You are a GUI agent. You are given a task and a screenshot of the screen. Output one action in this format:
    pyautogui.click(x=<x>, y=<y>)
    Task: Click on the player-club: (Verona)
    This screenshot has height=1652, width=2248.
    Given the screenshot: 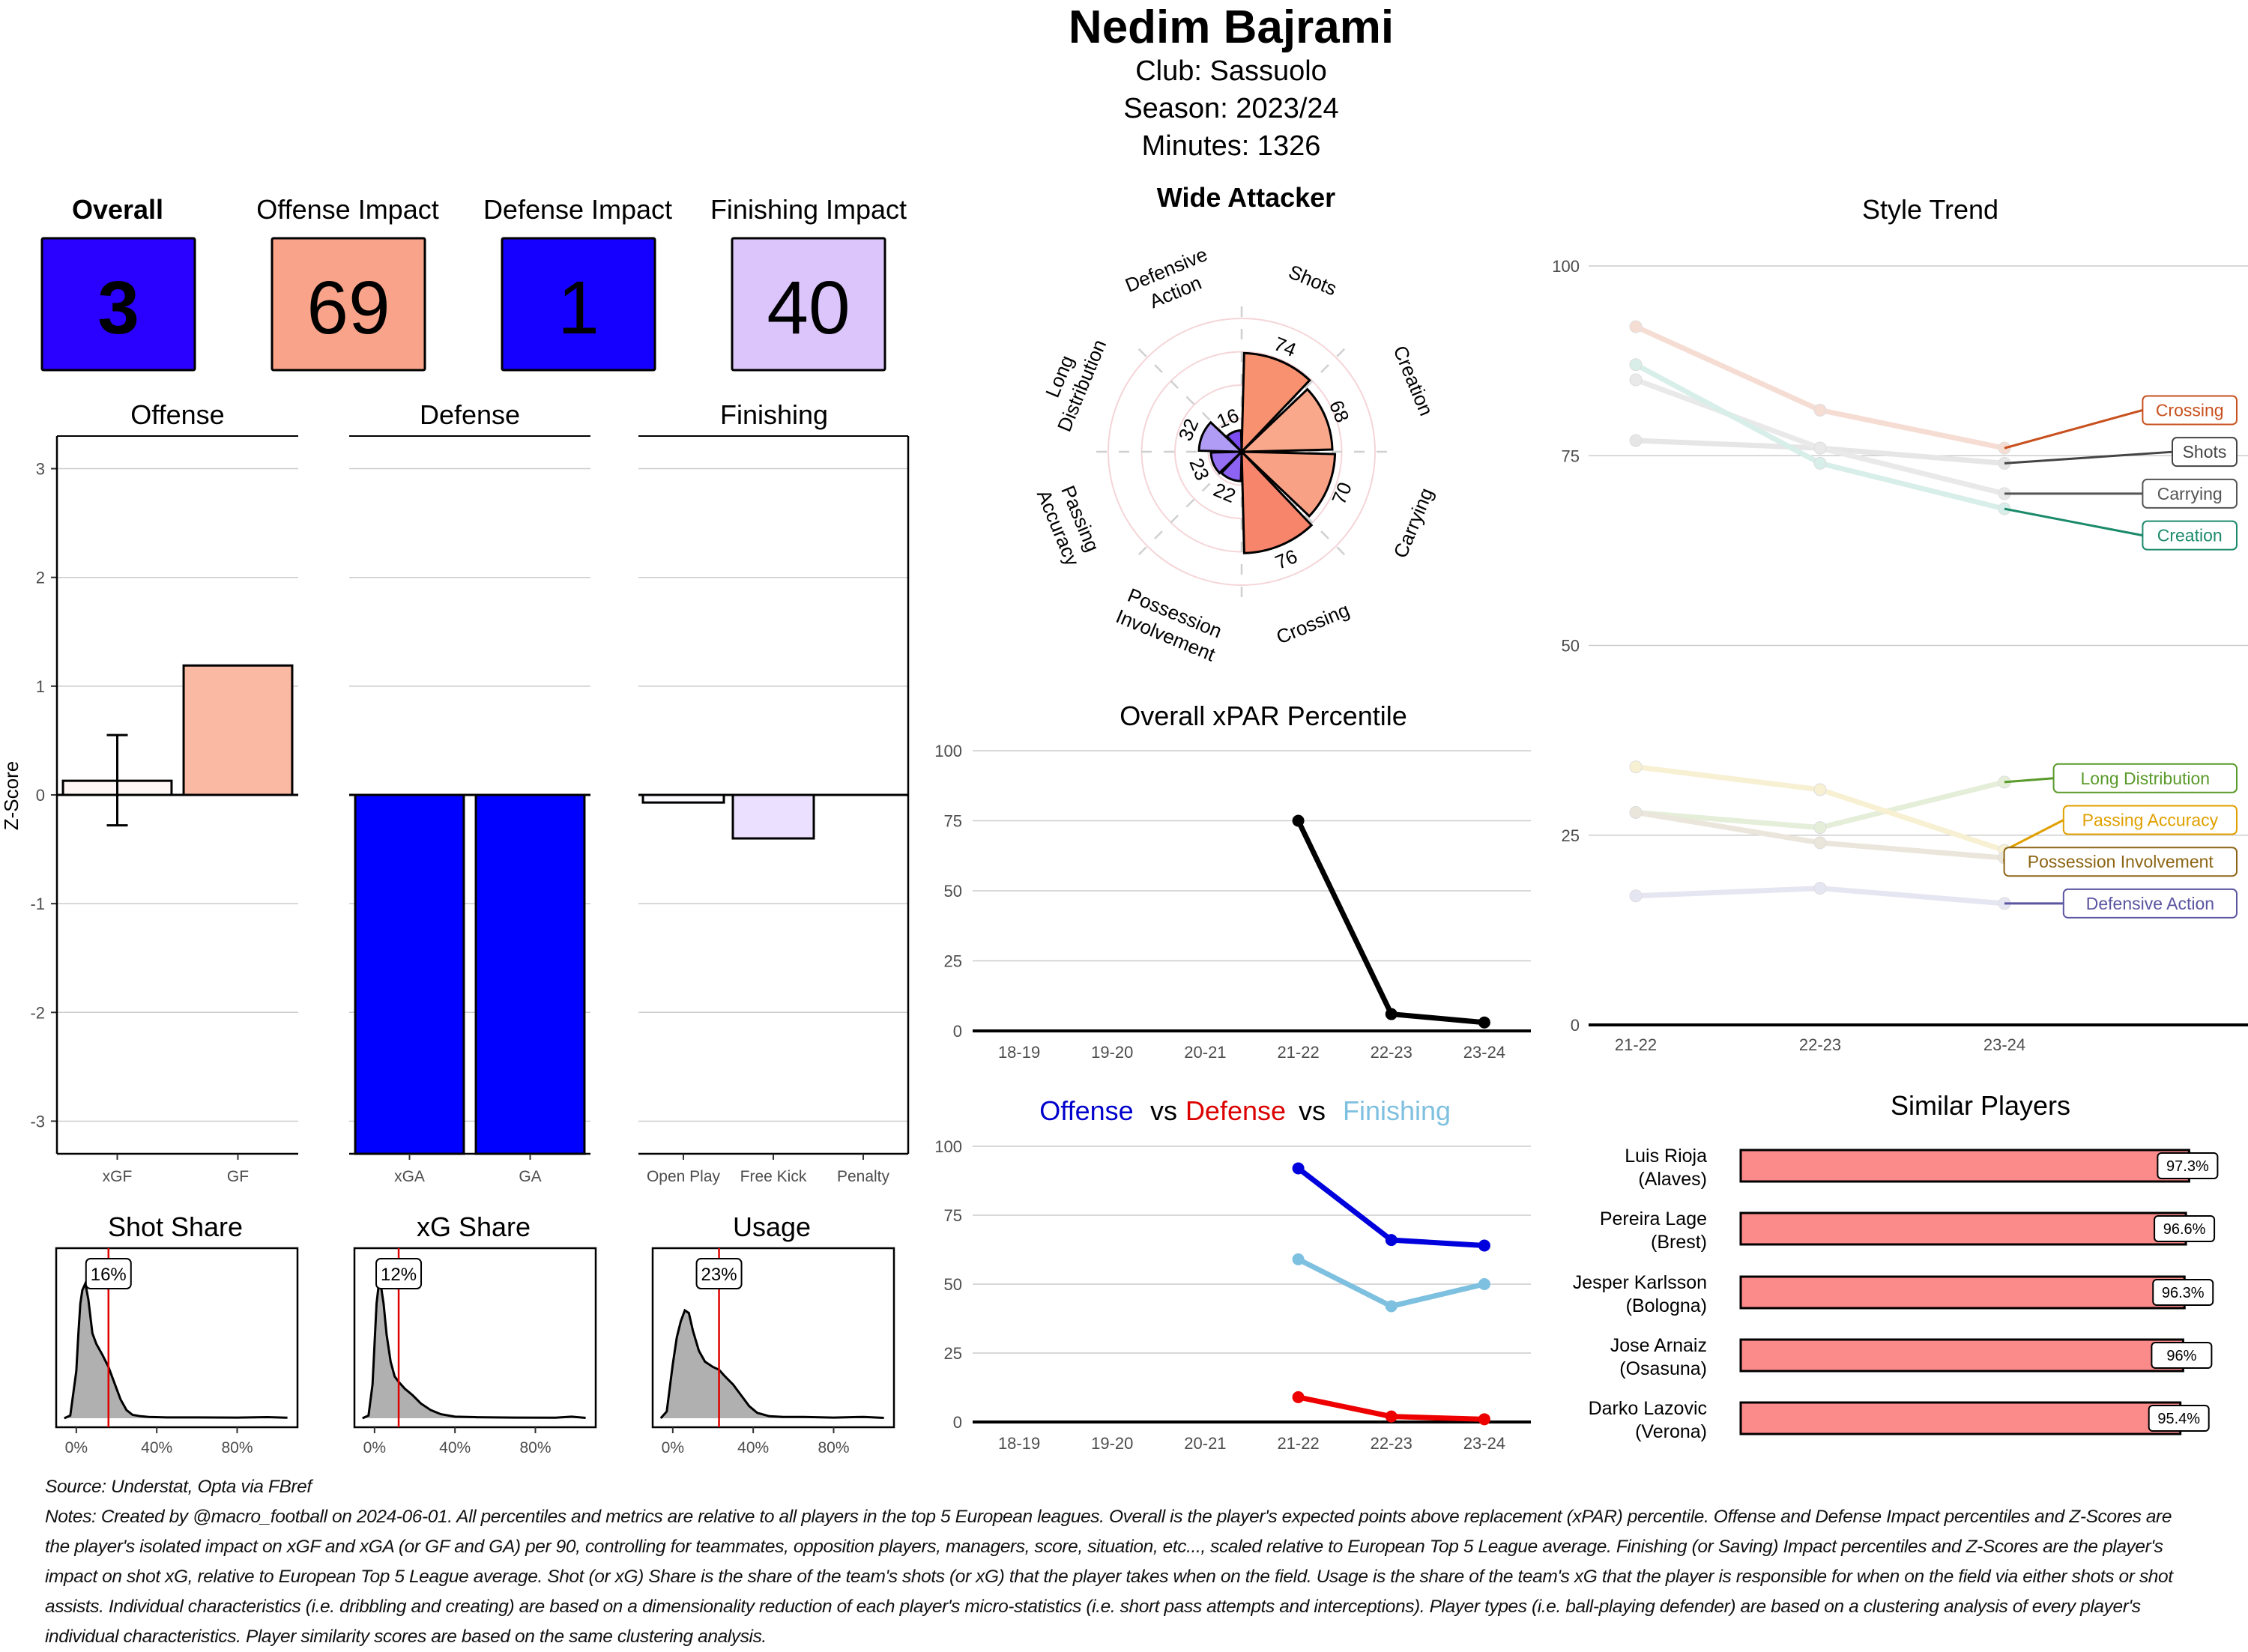 What is the action you would take?
    pyautogui.click(x=1671, y=1431)
    